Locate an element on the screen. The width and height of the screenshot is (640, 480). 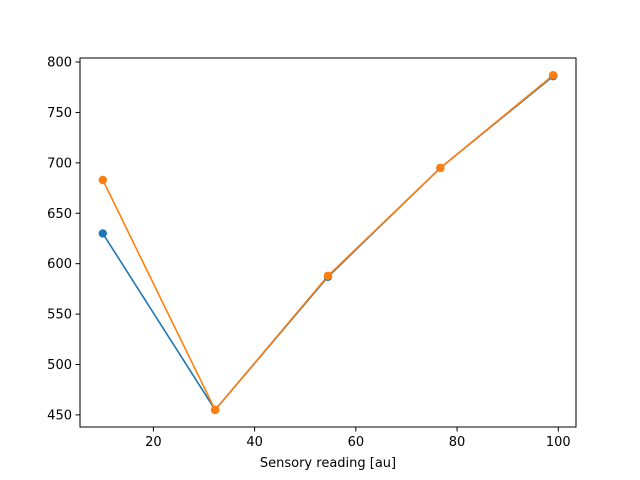
y-tick-label: 550 is located at coordinates (59, 315).